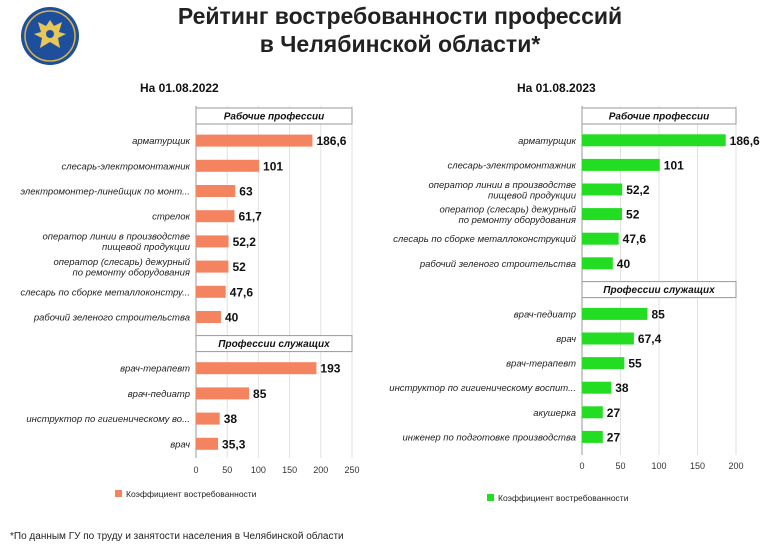 Image resolution: width=760 pixels, height=549 pixels. What do you see at coordinates (171, 217) in the screenshot?
I see `category-label: стрелок` at bounding box center [171, 217].